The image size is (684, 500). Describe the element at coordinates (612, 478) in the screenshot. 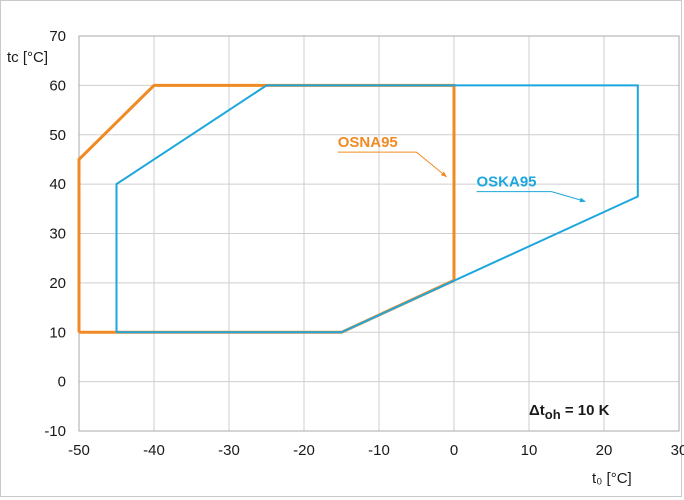

I see `x-axis-label: t₀ [°C]` at that location.